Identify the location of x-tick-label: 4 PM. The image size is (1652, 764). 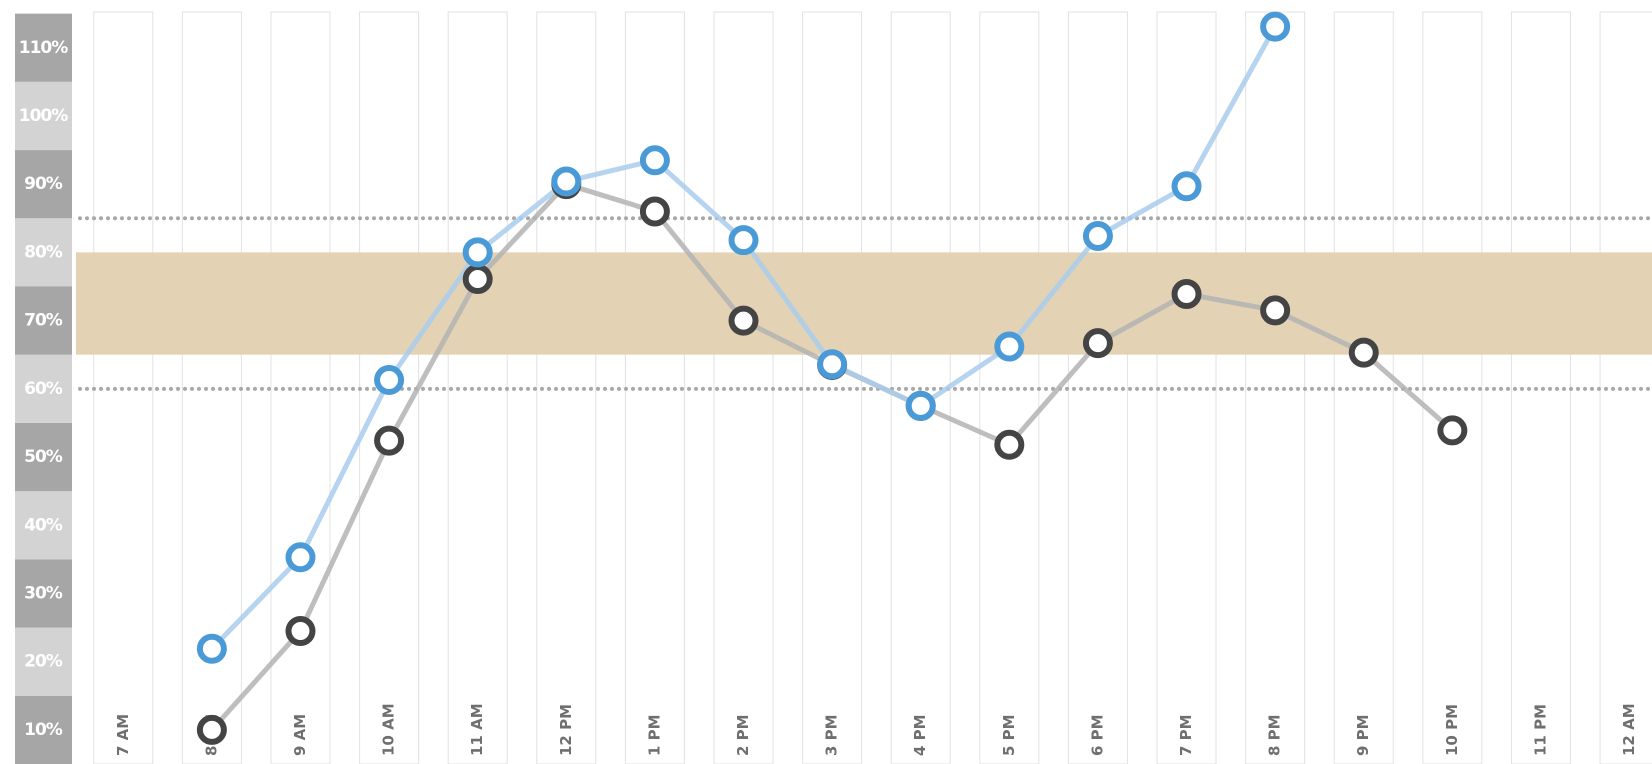
(920, 735).